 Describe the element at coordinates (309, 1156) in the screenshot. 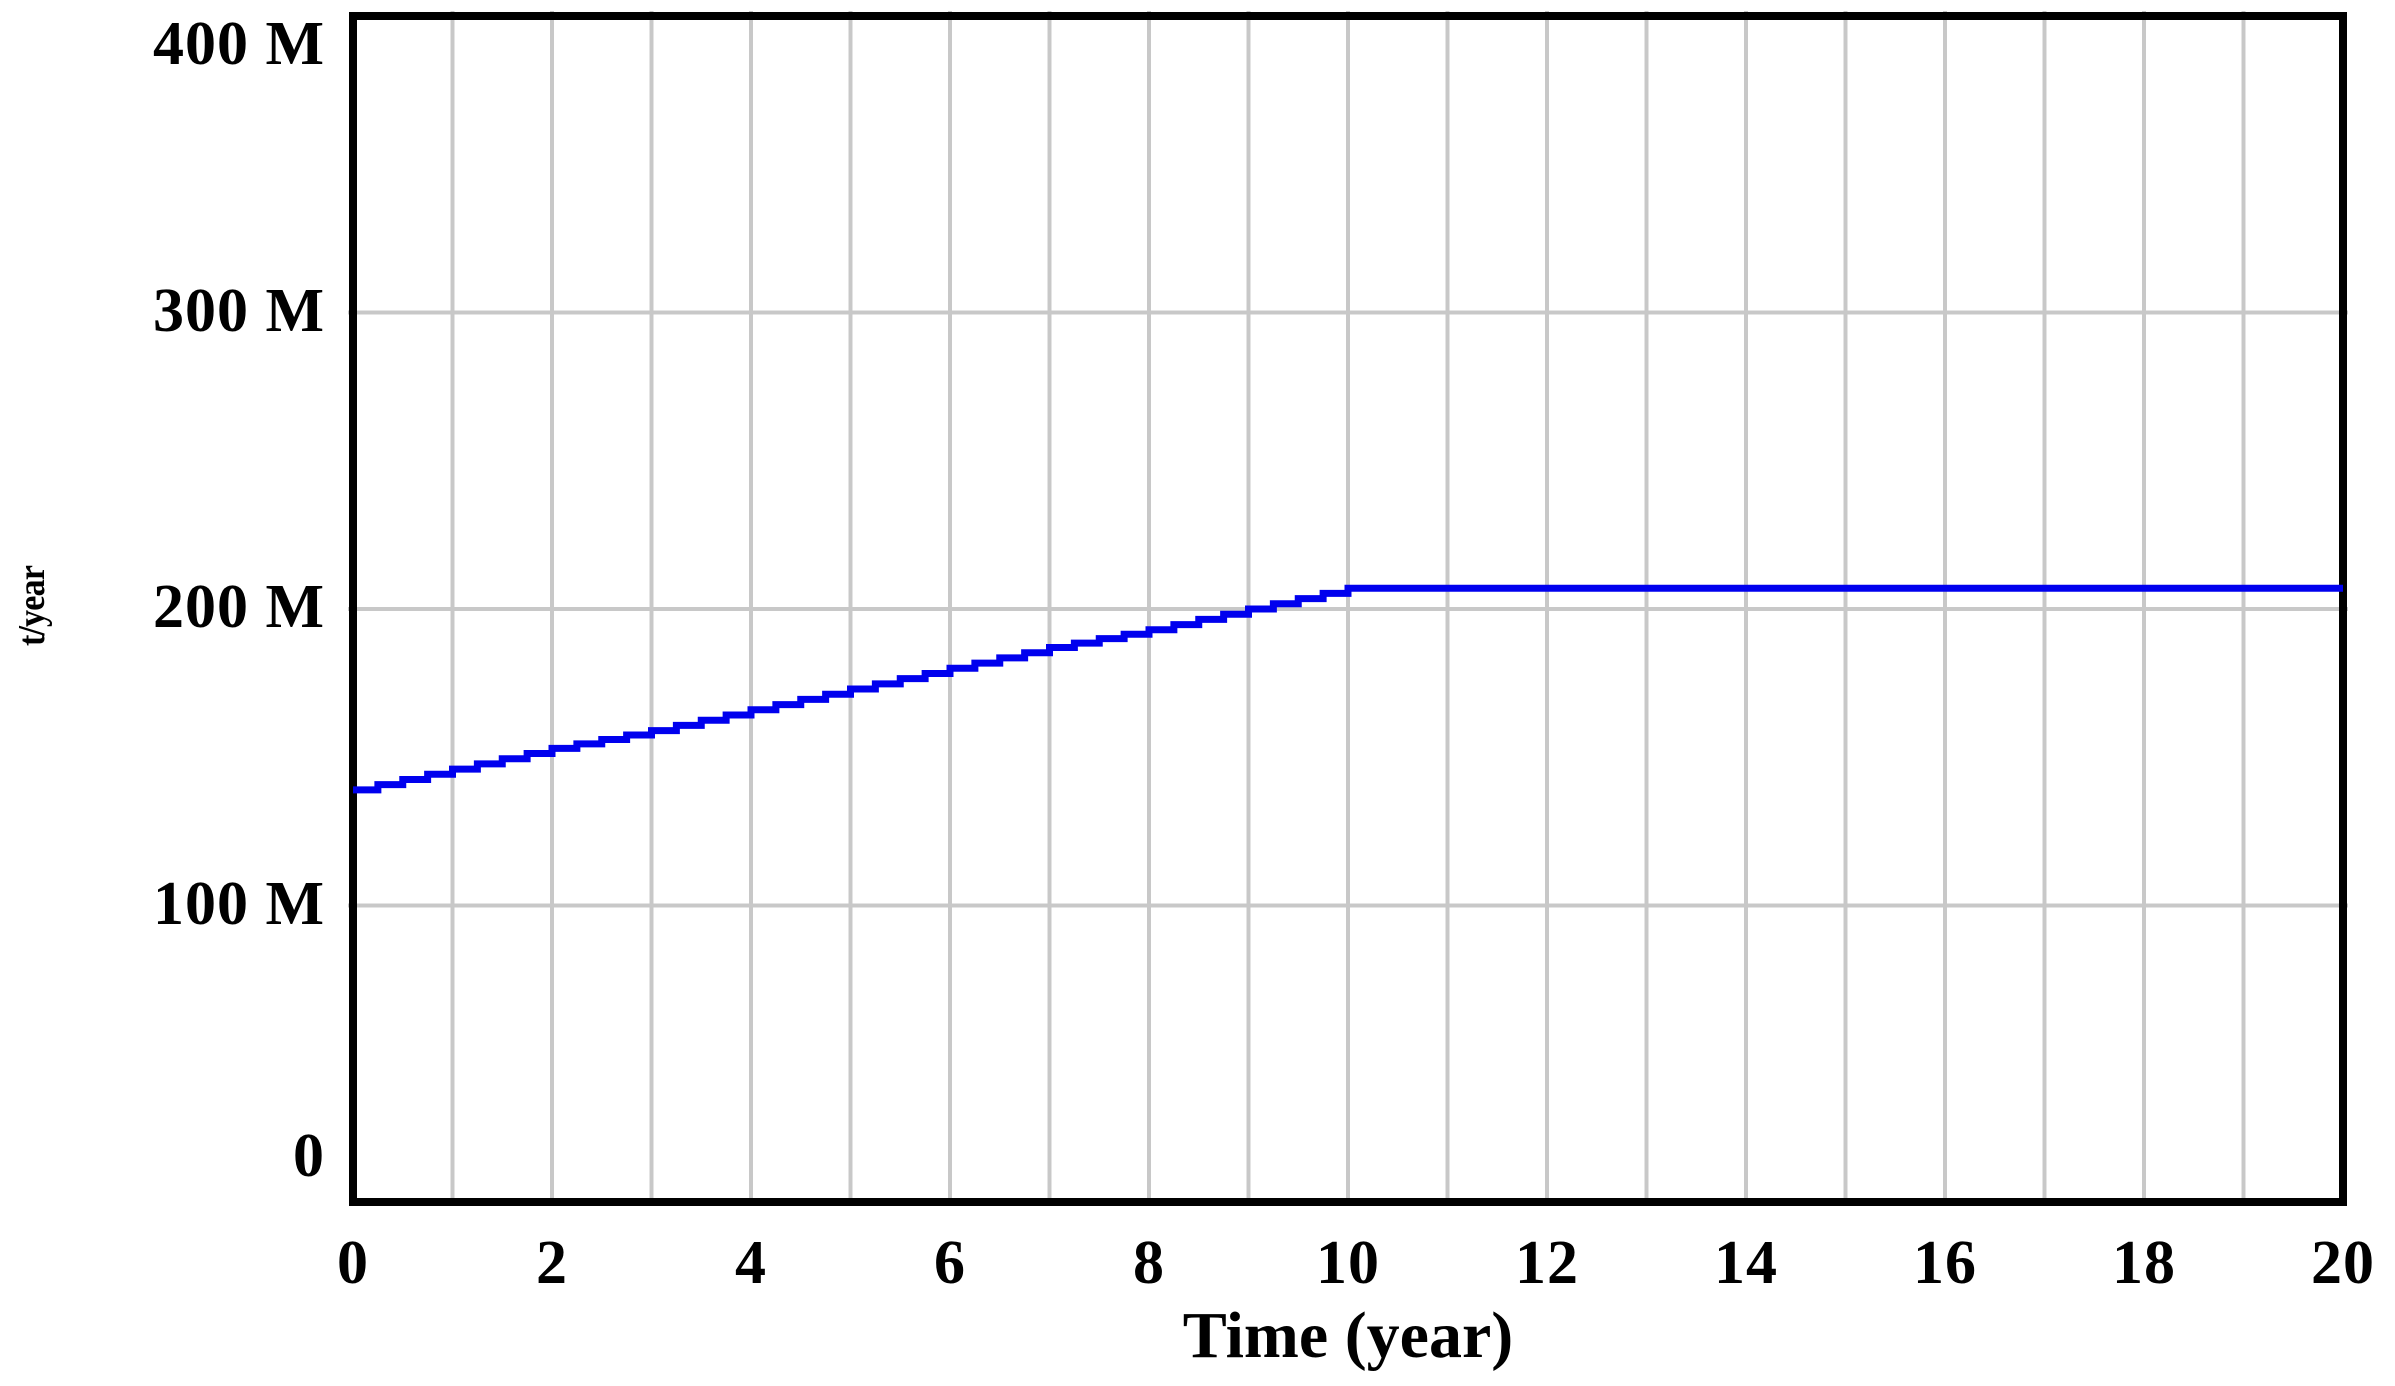

I see `y-tick-label: 0` at that location.